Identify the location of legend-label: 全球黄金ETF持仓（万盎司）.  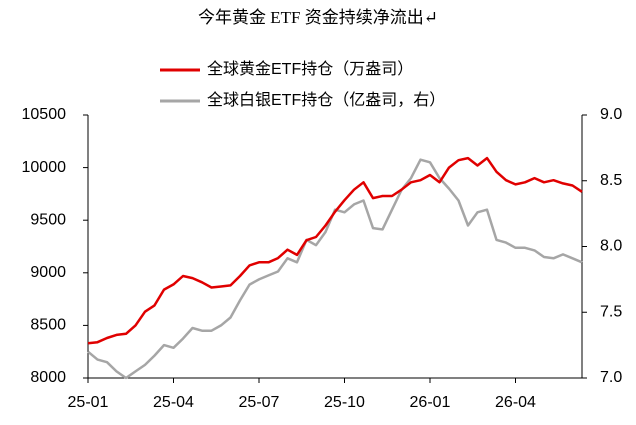
(310, 69).